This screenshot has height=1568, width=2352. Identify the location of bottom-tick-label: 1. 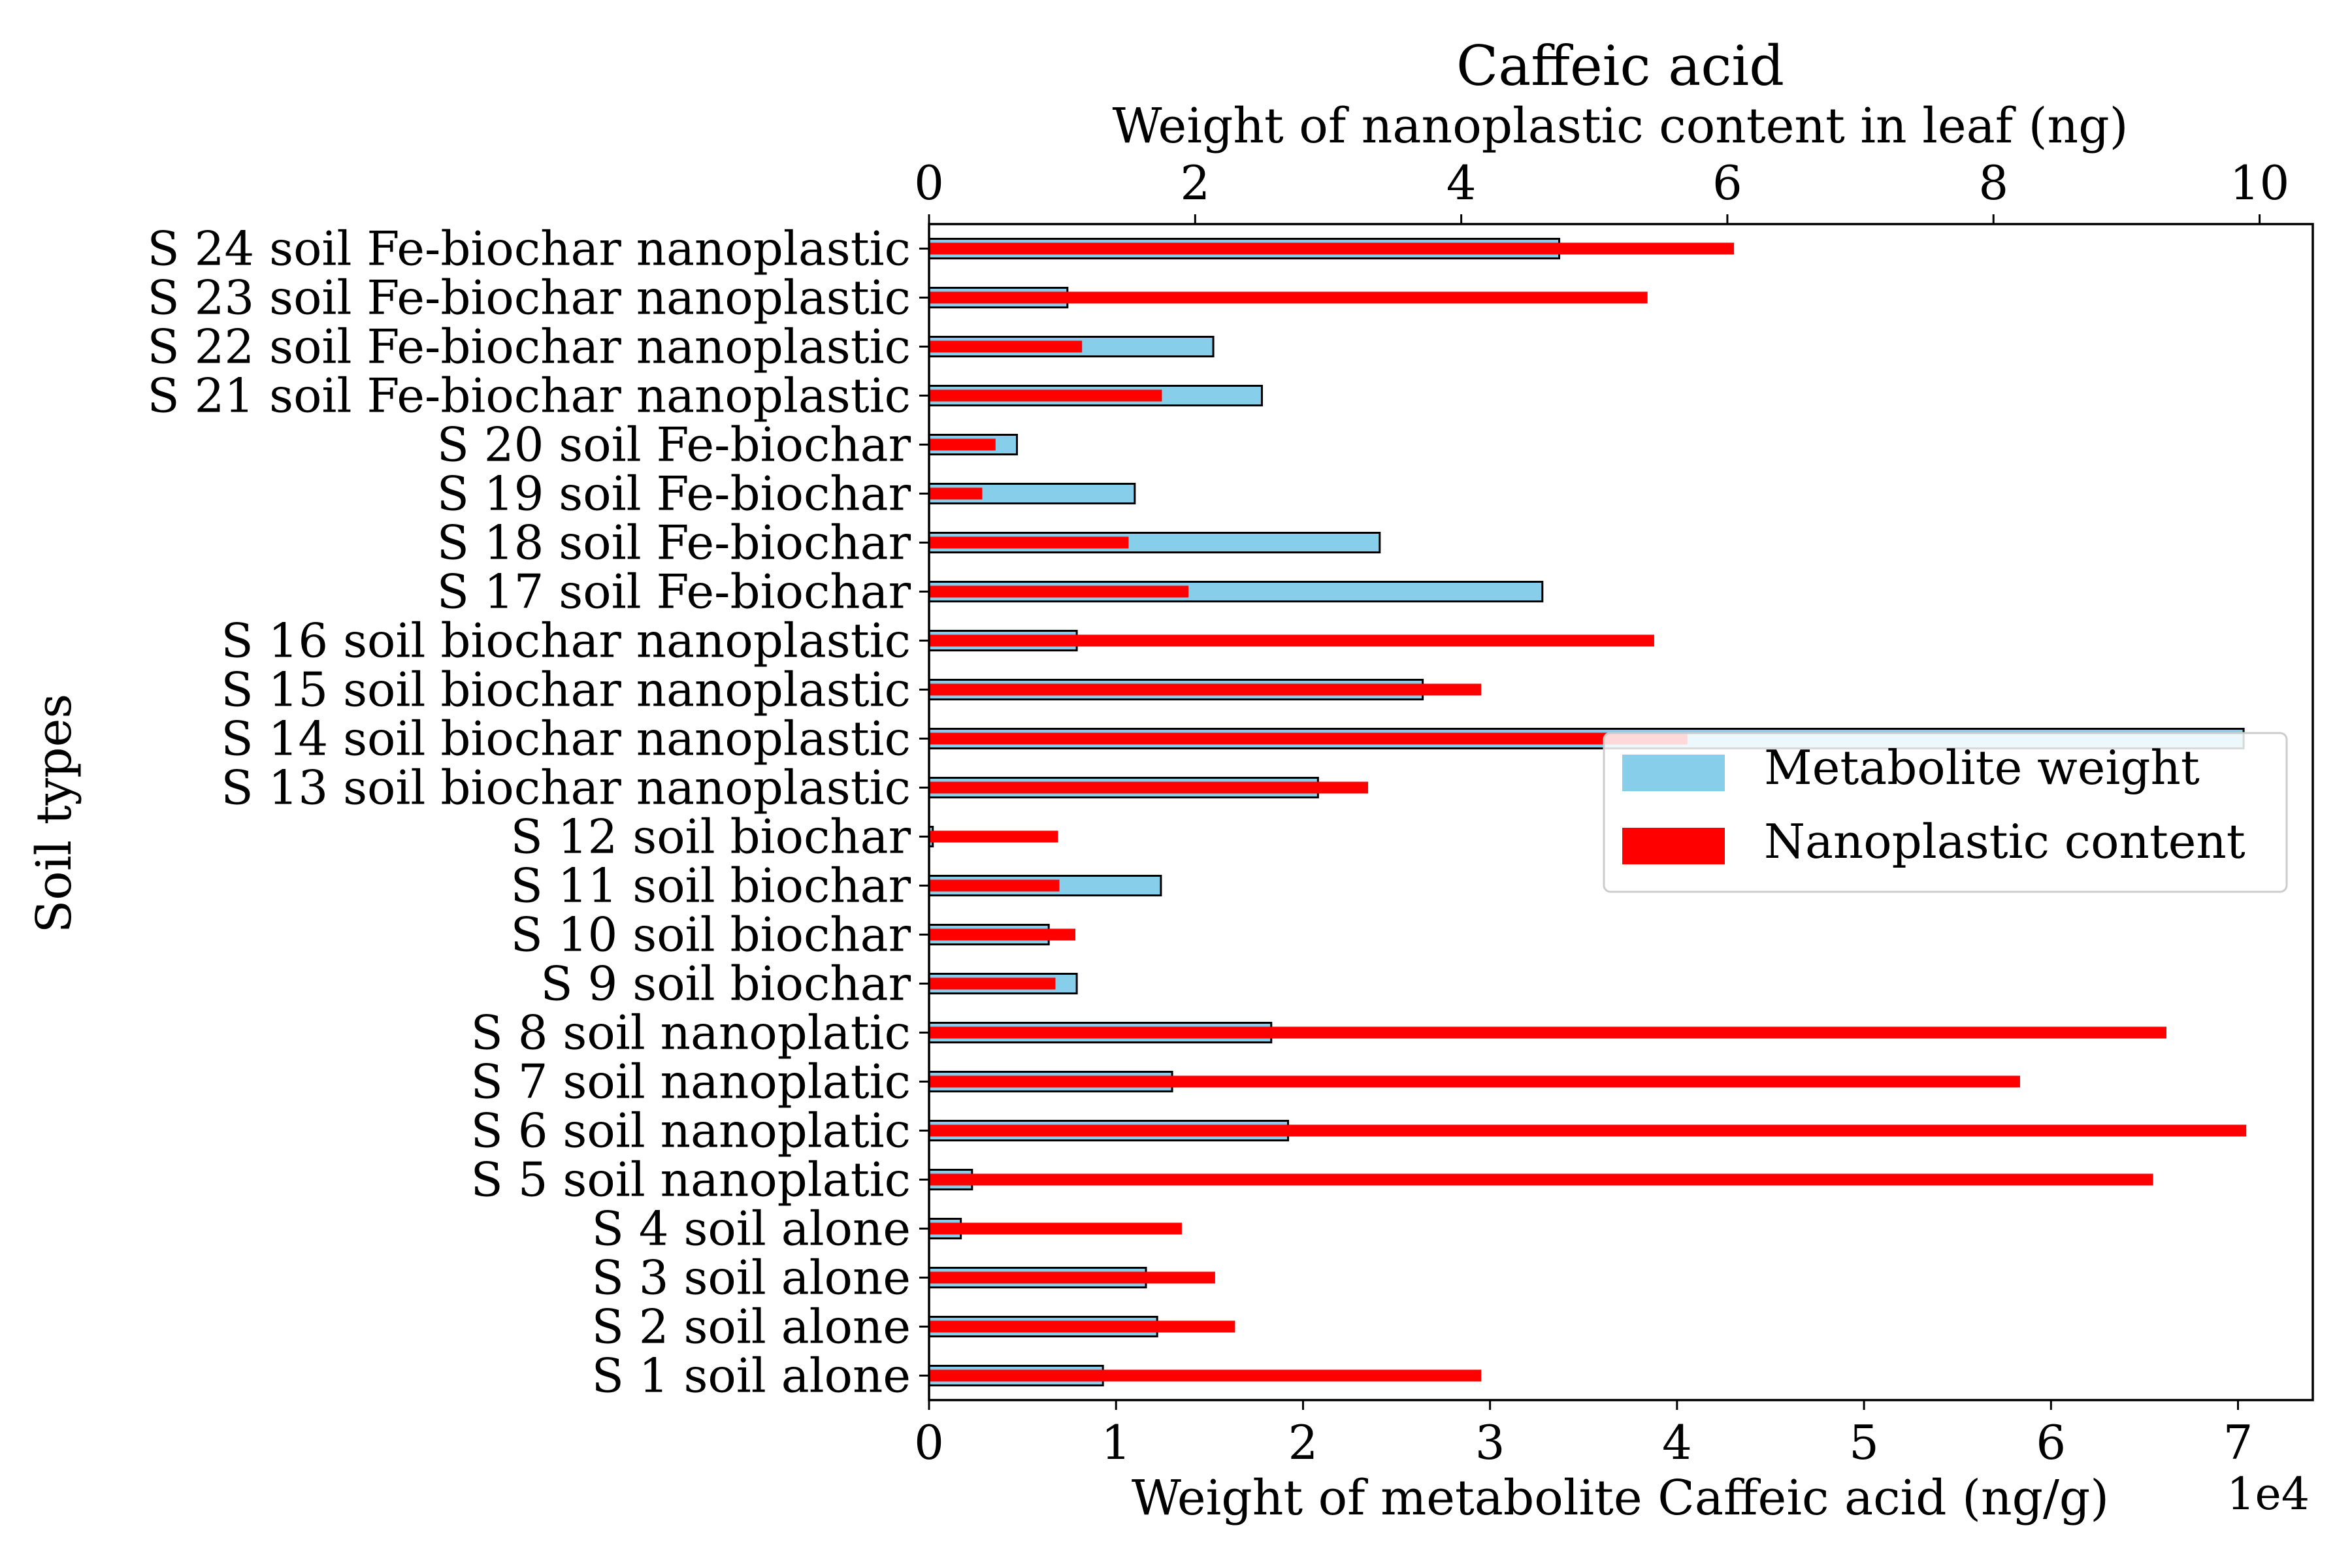
(1116, 1442).